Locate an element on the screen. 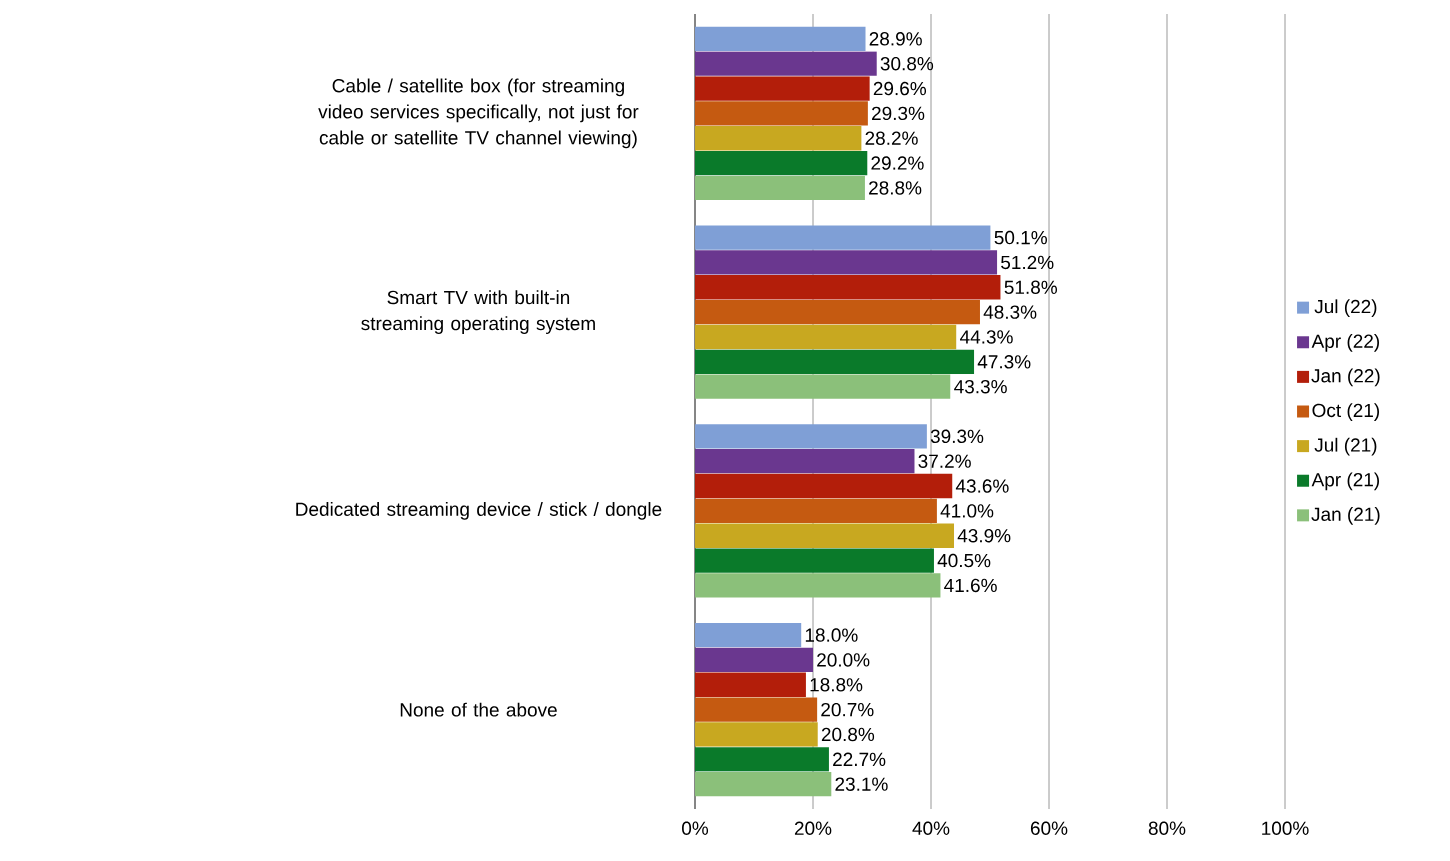  data-label: 29.6% is located at coordinates (900, 88).